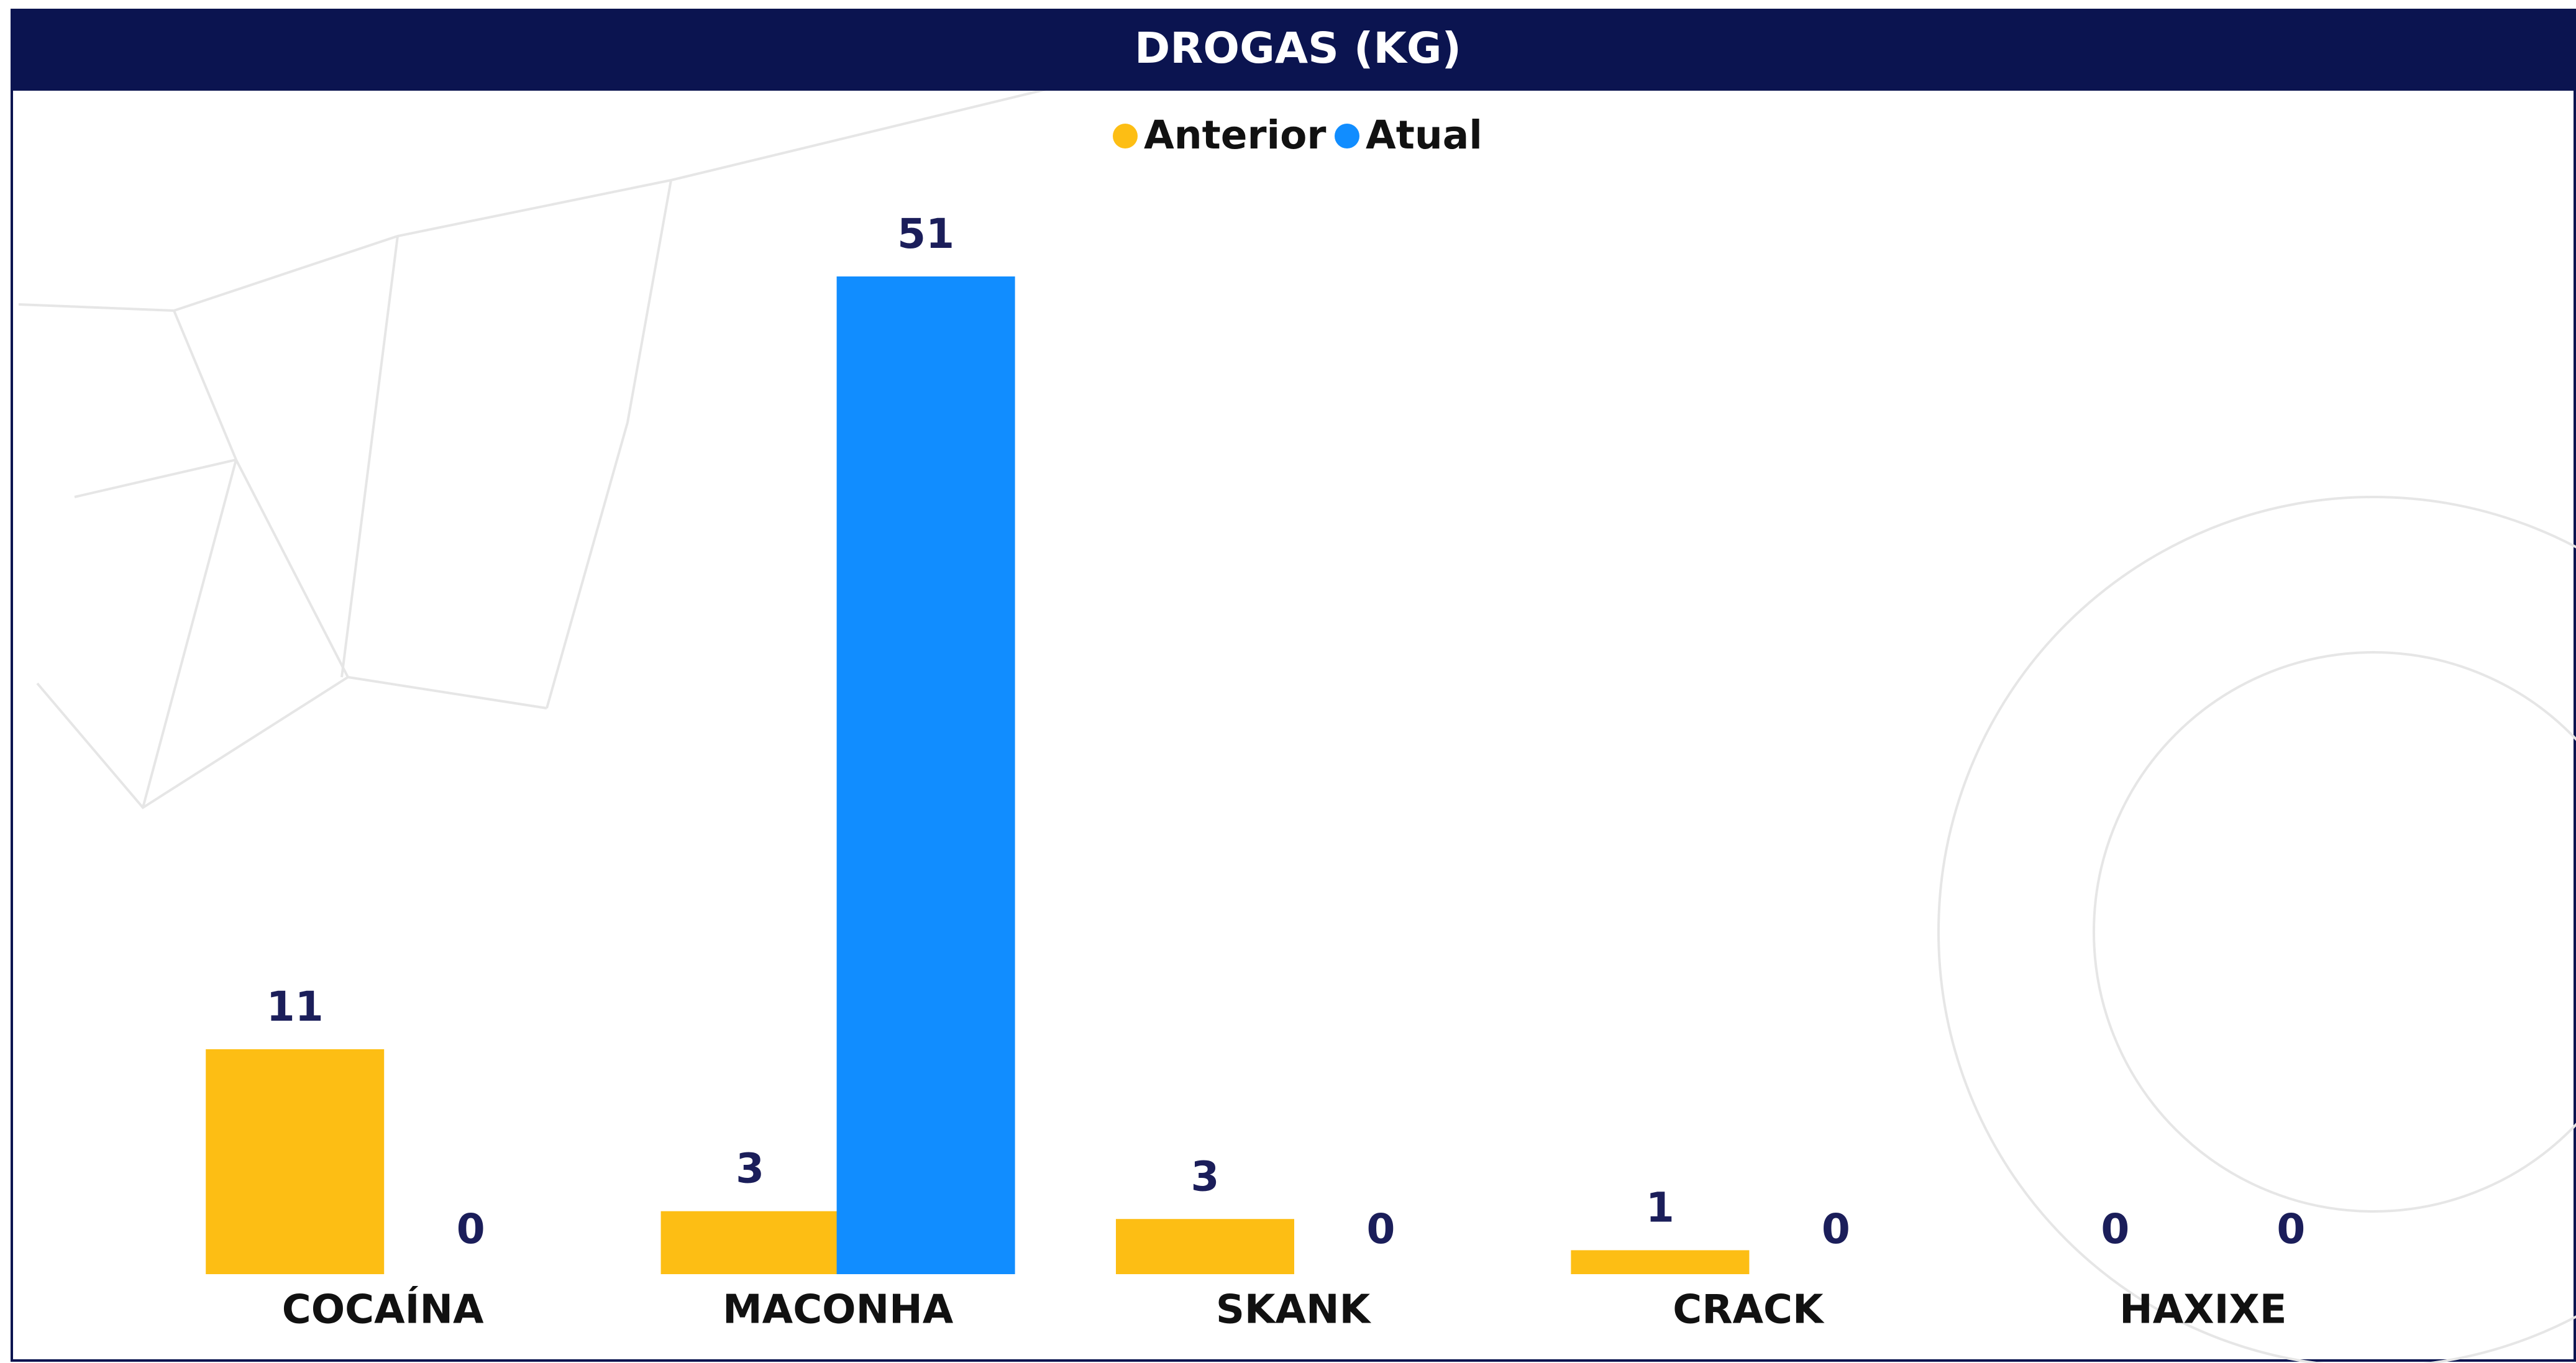  What do you see at coordinates (1660, 1208) in the screenshot?
I see `data-label: 1` at bounding box center [1660, 1208].